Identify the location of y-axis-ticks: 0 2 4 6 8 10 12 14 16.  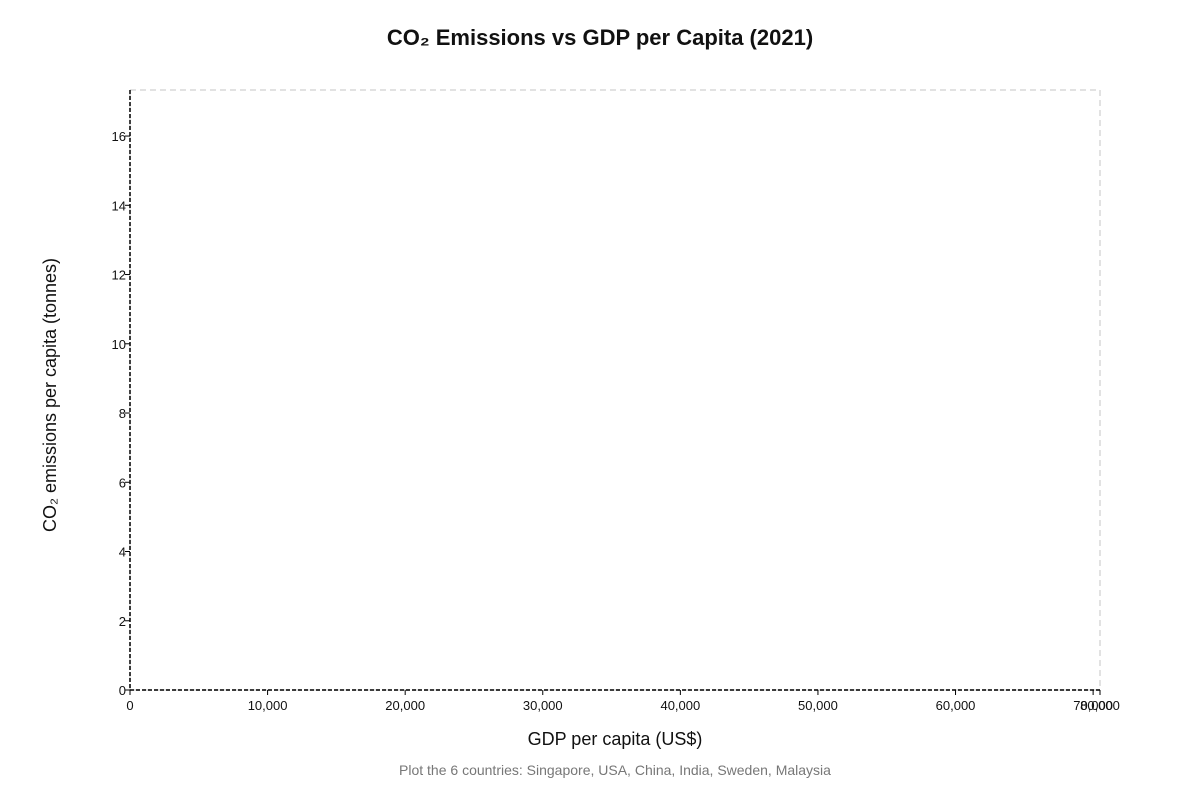
(121, 413).